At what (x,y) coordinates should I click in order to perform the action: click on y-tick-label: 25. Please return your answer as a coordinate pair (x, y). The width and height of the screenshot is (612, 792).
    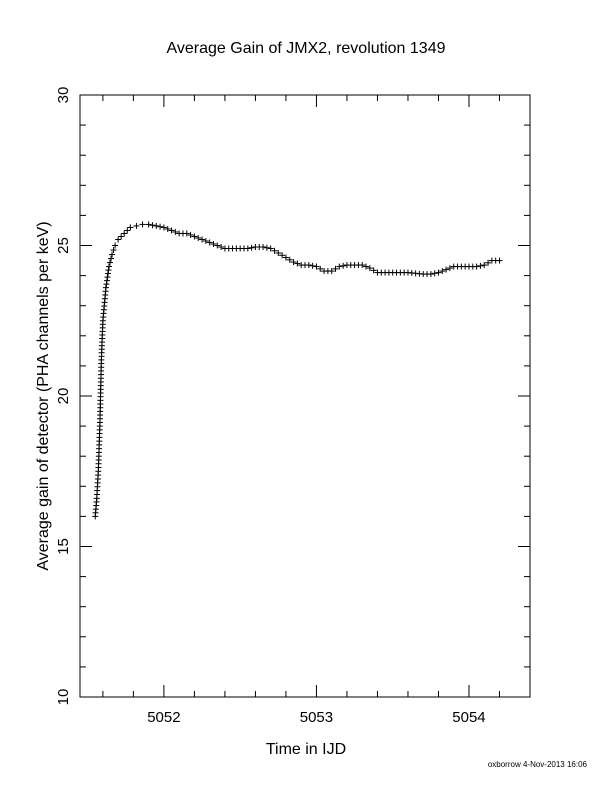
    Looking at the image, I should click on (63, 245).